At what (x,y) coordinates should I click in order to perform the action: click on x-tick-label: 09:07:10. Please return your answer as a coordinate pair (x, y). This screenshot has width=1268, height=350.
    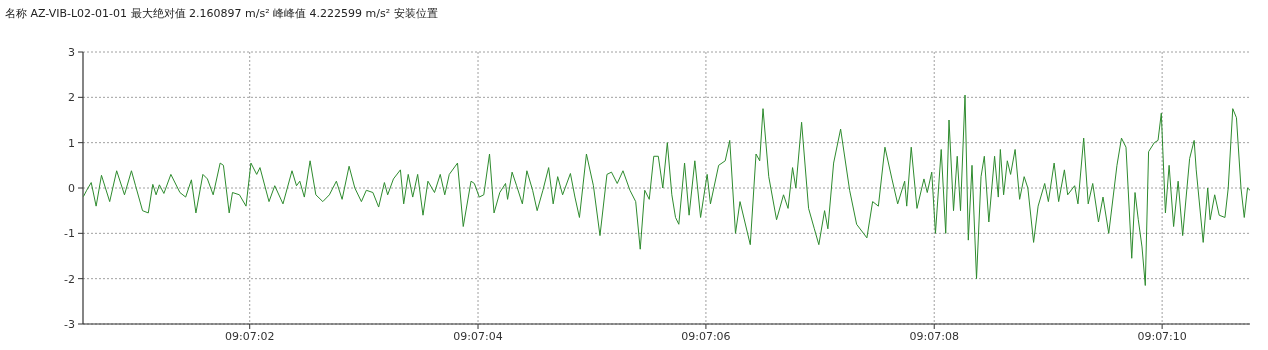
    Looking at the image, I should click on (1162, 336).